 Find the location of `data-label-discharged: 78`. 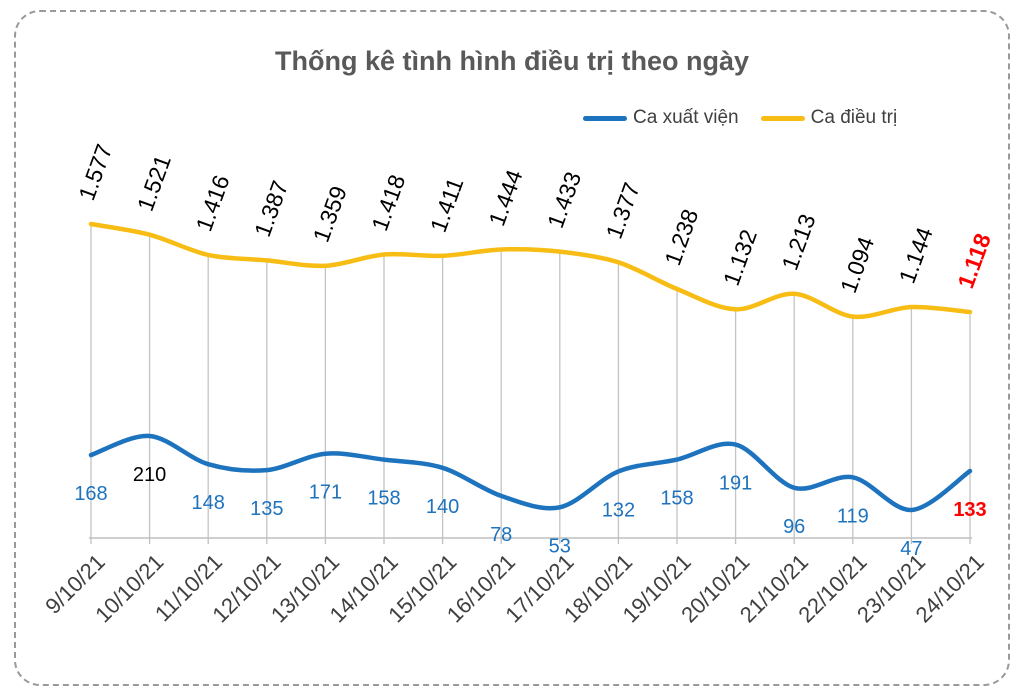

data-label-discharged: 78 is located at coordinates (501, 535).